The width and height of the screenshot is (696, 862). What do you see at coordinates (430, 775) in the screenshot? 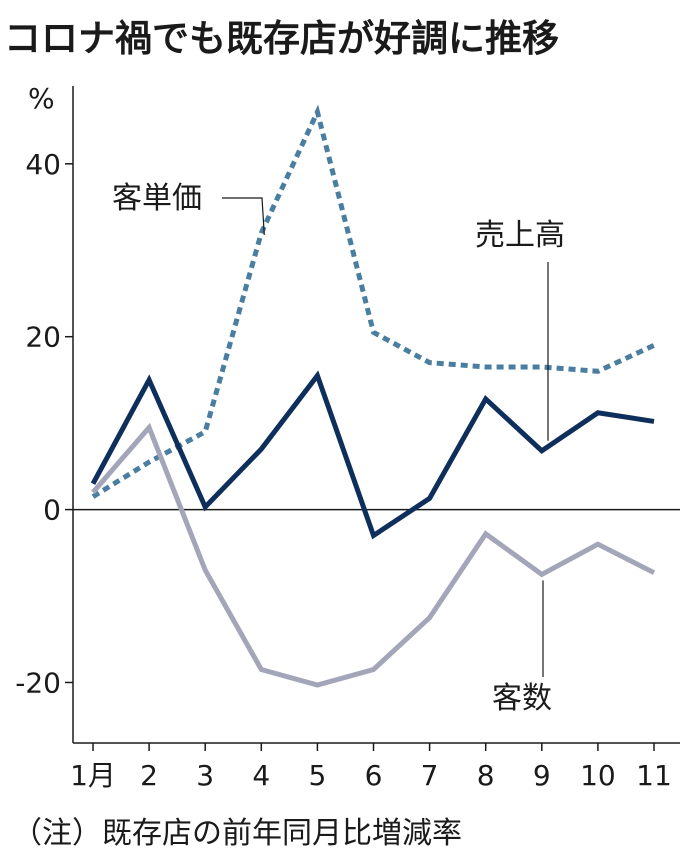
I see `x-tick-label-6: 7` at bounding box center [430, 775].